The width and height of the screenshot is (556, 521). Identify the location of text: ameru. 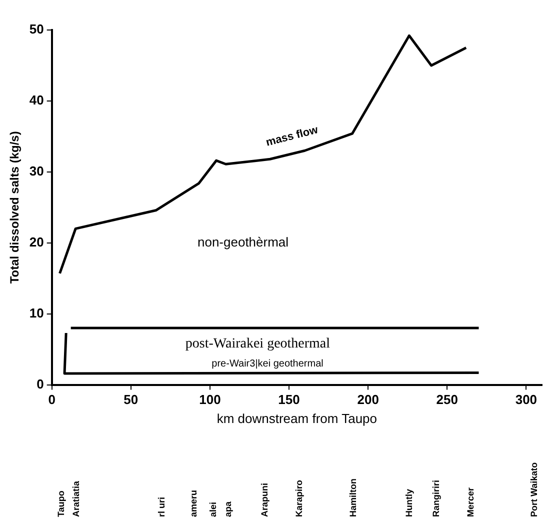
(193, 503).